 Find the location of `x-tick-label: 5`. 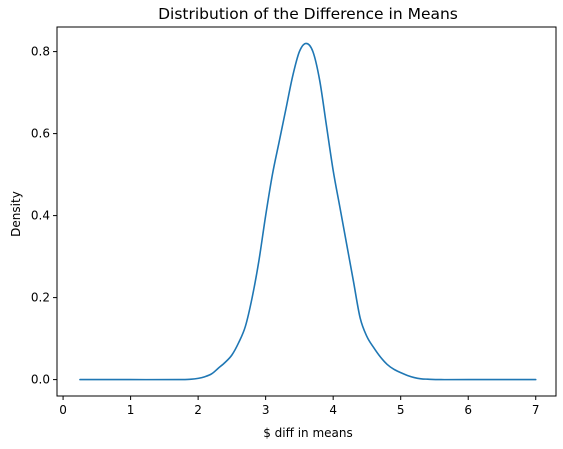

x-tick-label: 5 is located at coordinates (401, 410).